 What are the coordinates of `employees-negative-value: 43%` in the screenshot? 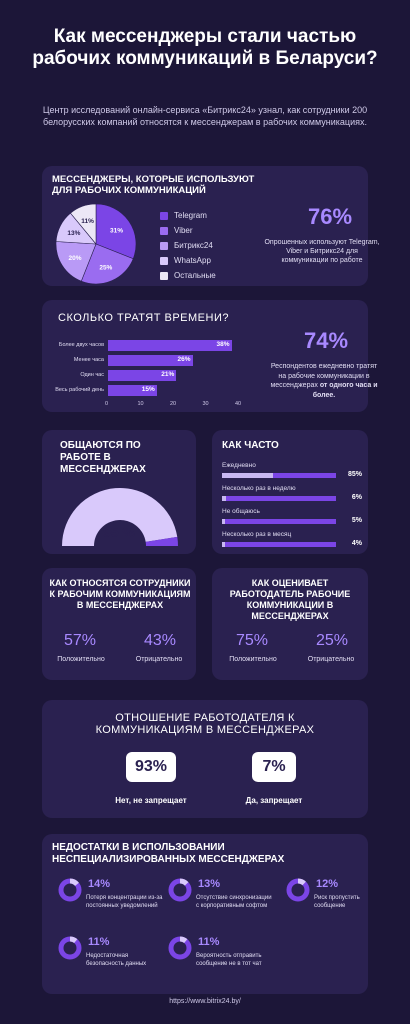 It's located at (160, 640).